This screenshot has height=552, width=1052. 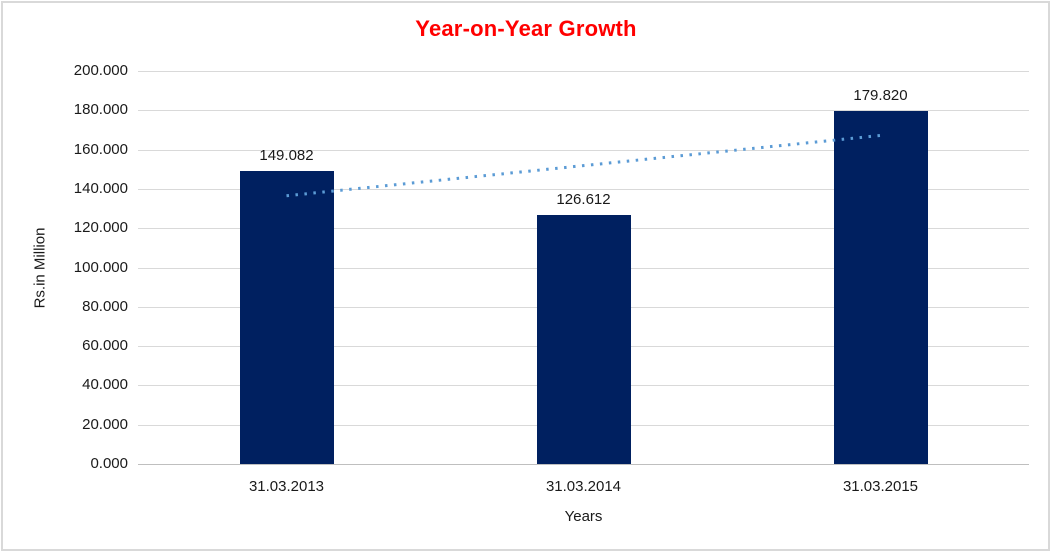 I want to click on y-tick-label: 100.000, so click(x=100, y=267).